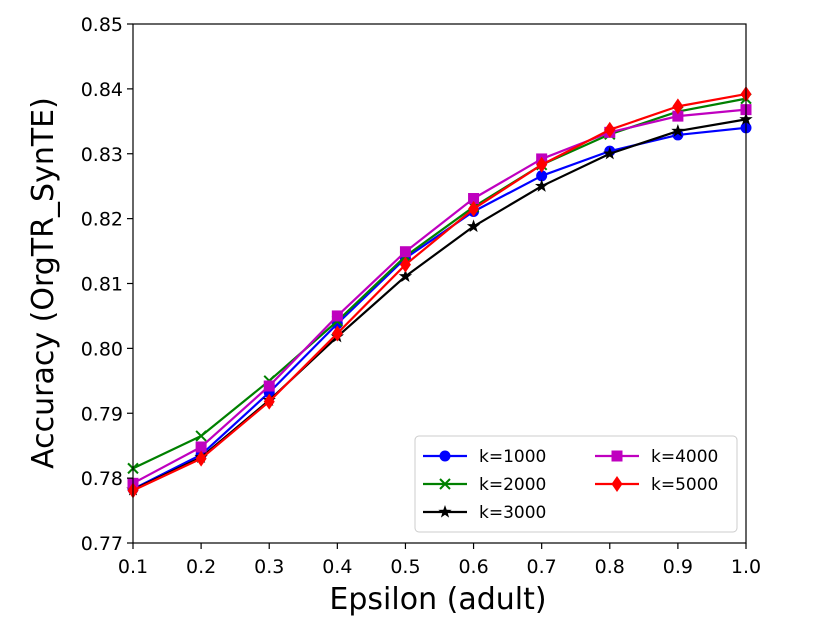 The height and width of the screenshot is (623, 830). What do you see at coordinates (102, 25) in the screenshot?
I see `y-tick-label: 0.85` at bounding box center [102, 25].